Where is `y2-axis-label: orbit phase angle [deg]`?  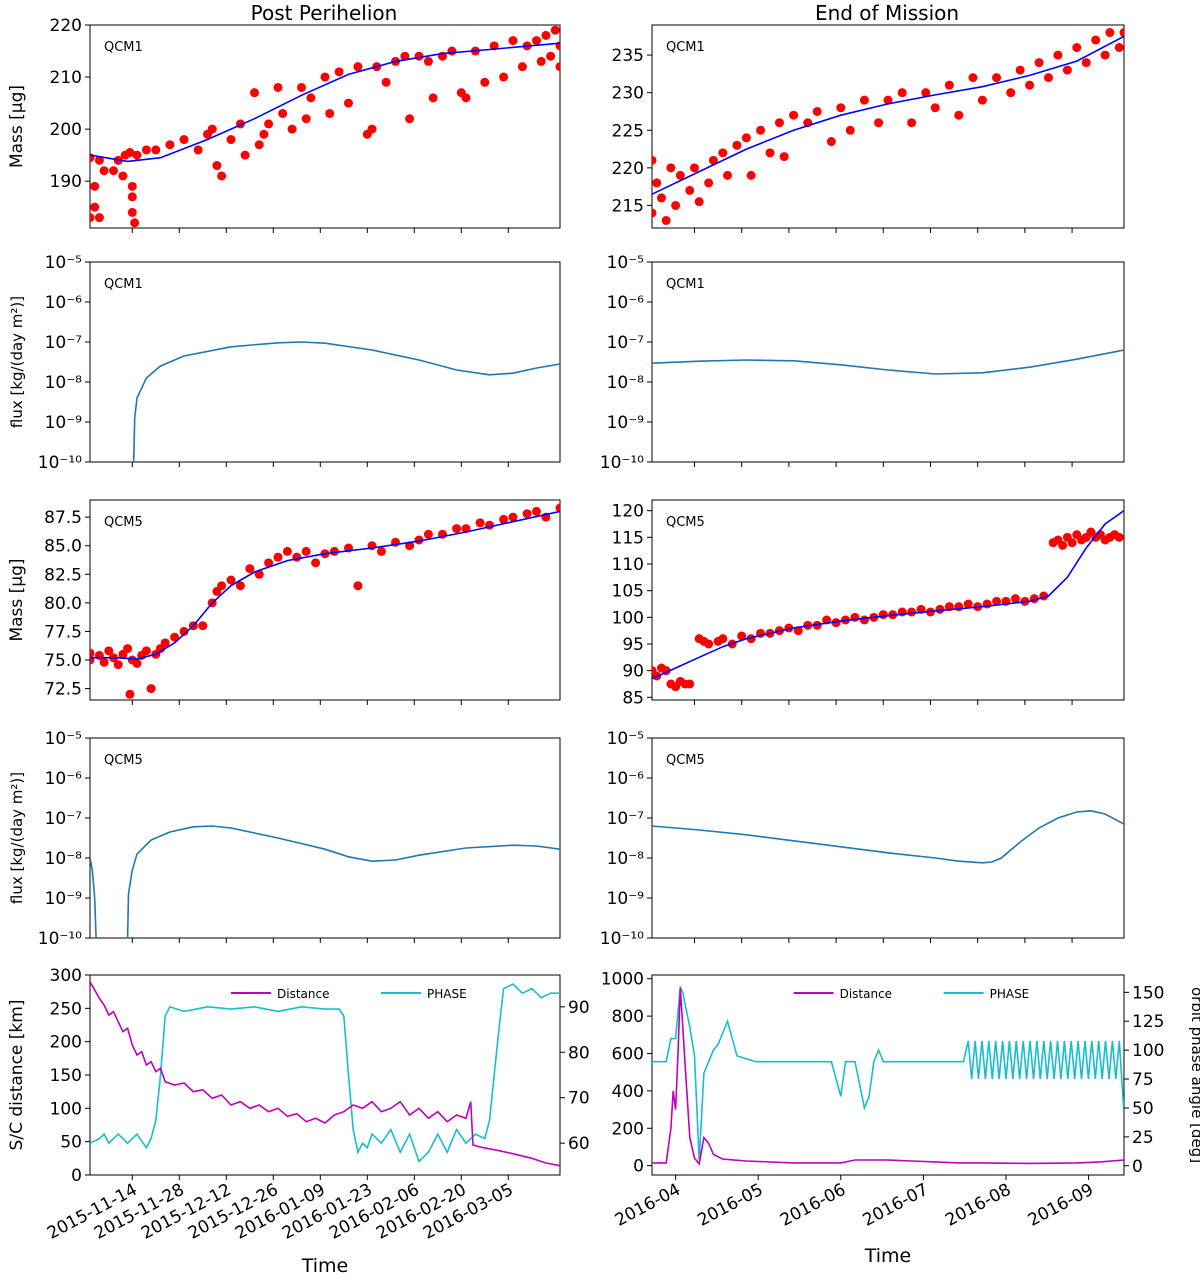 y2-axis-label: orbit phase angle [deg] is located at coordinates (1194, 1075).